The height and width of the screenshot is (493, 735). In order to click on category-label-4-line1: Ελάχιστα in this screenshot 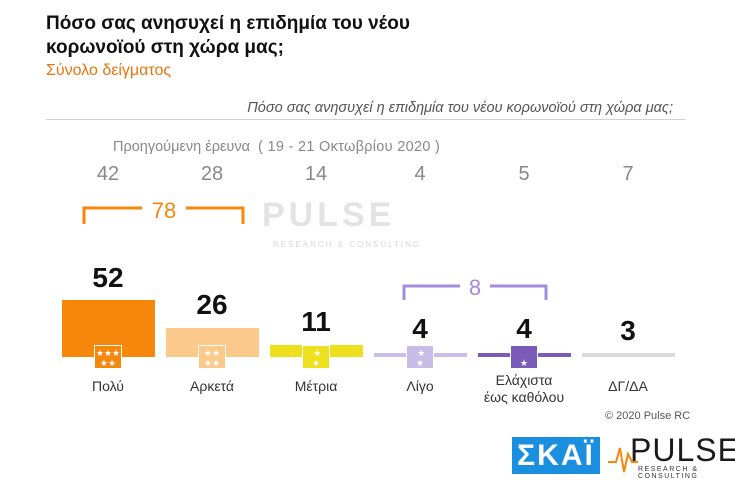, I will do `click(524, 380)`.